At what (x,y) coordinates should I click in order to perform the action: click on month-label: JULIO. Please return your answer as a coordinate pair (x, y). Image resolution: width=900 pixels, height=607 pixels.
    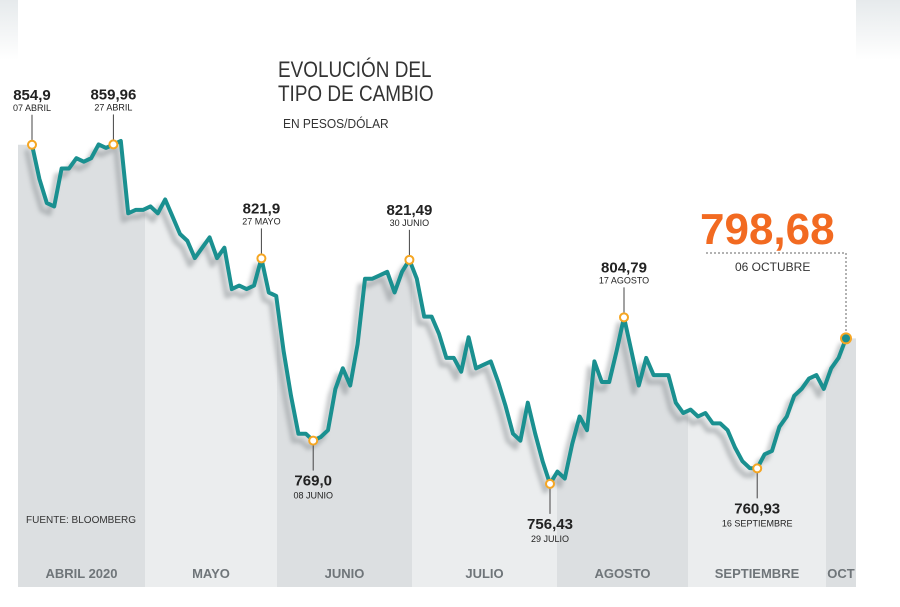
    Looking at the image, I should click on (484, 573).